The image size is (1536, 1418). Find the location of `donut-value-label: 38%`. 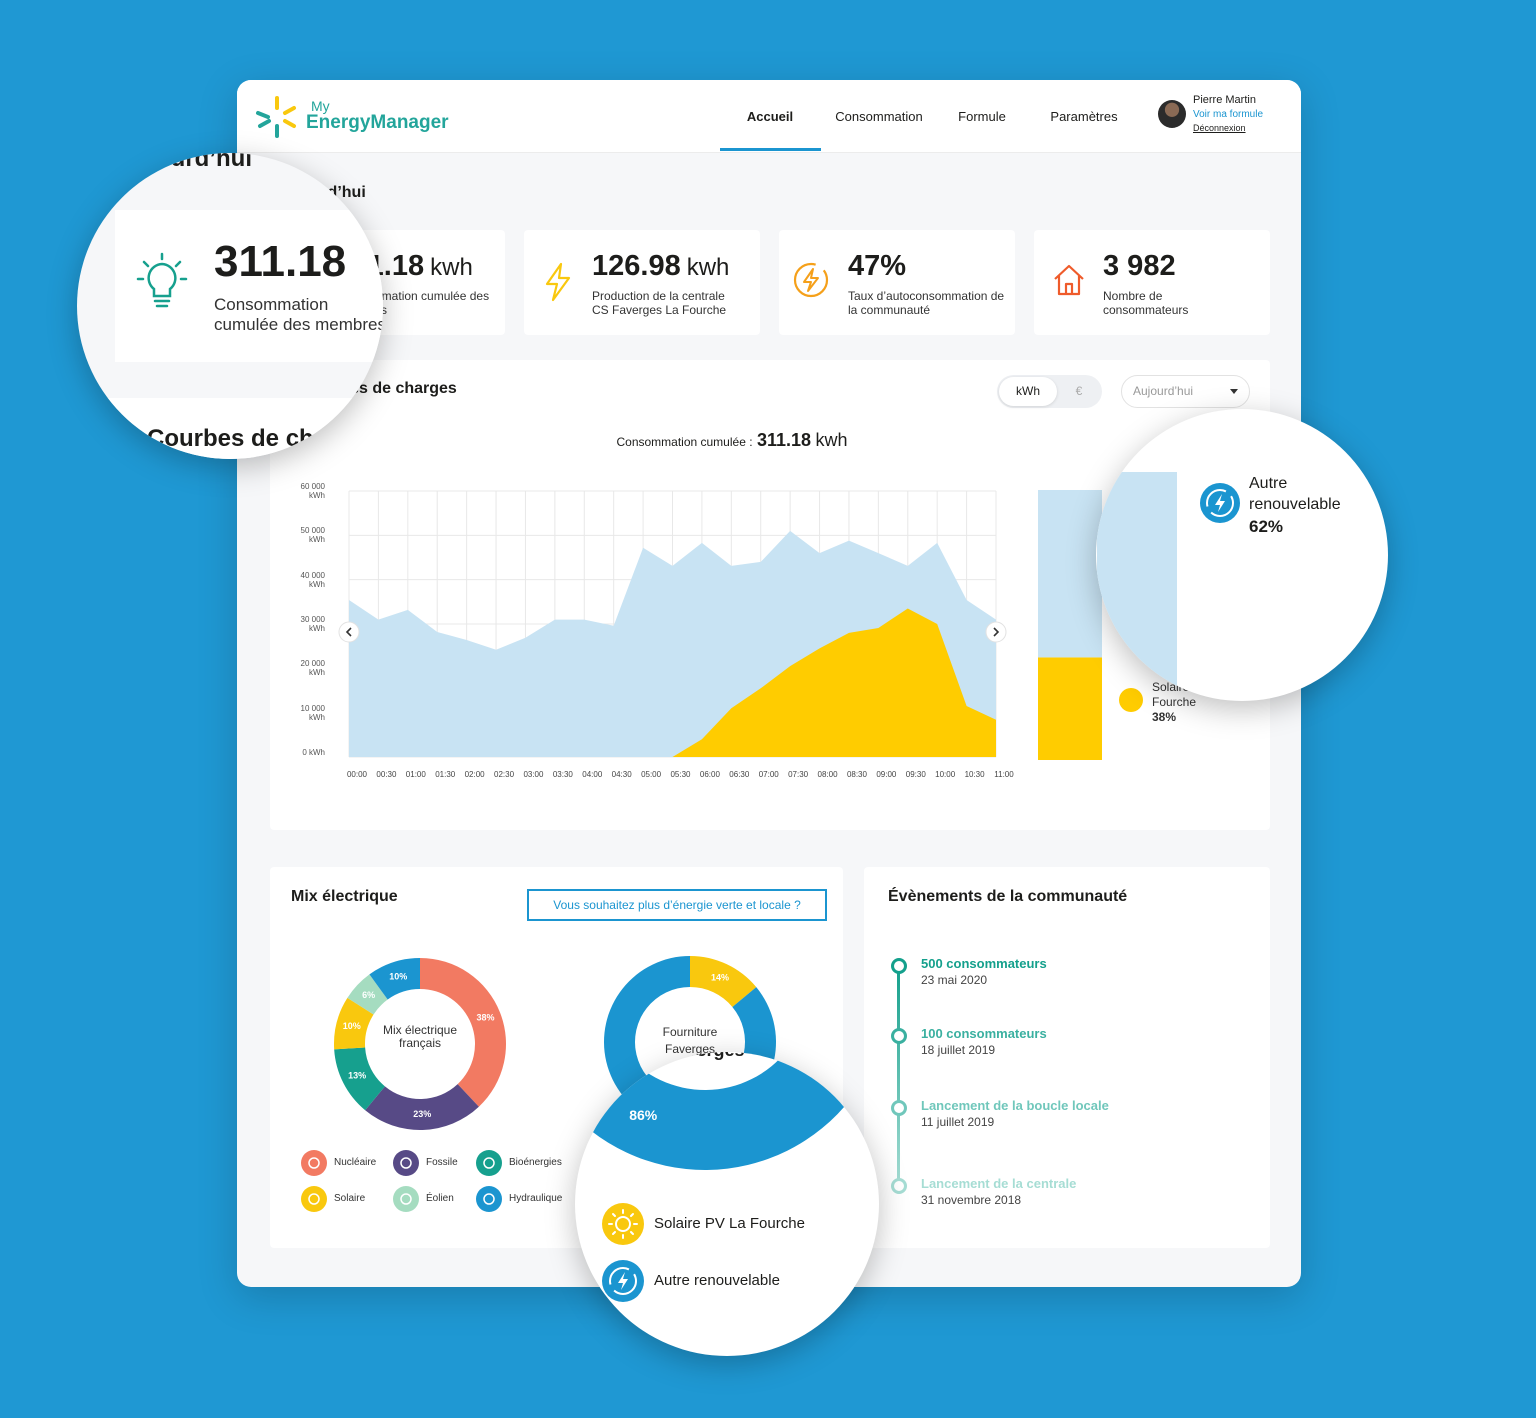

donut-value-label: 38% is located at coordinates (486, 1017).